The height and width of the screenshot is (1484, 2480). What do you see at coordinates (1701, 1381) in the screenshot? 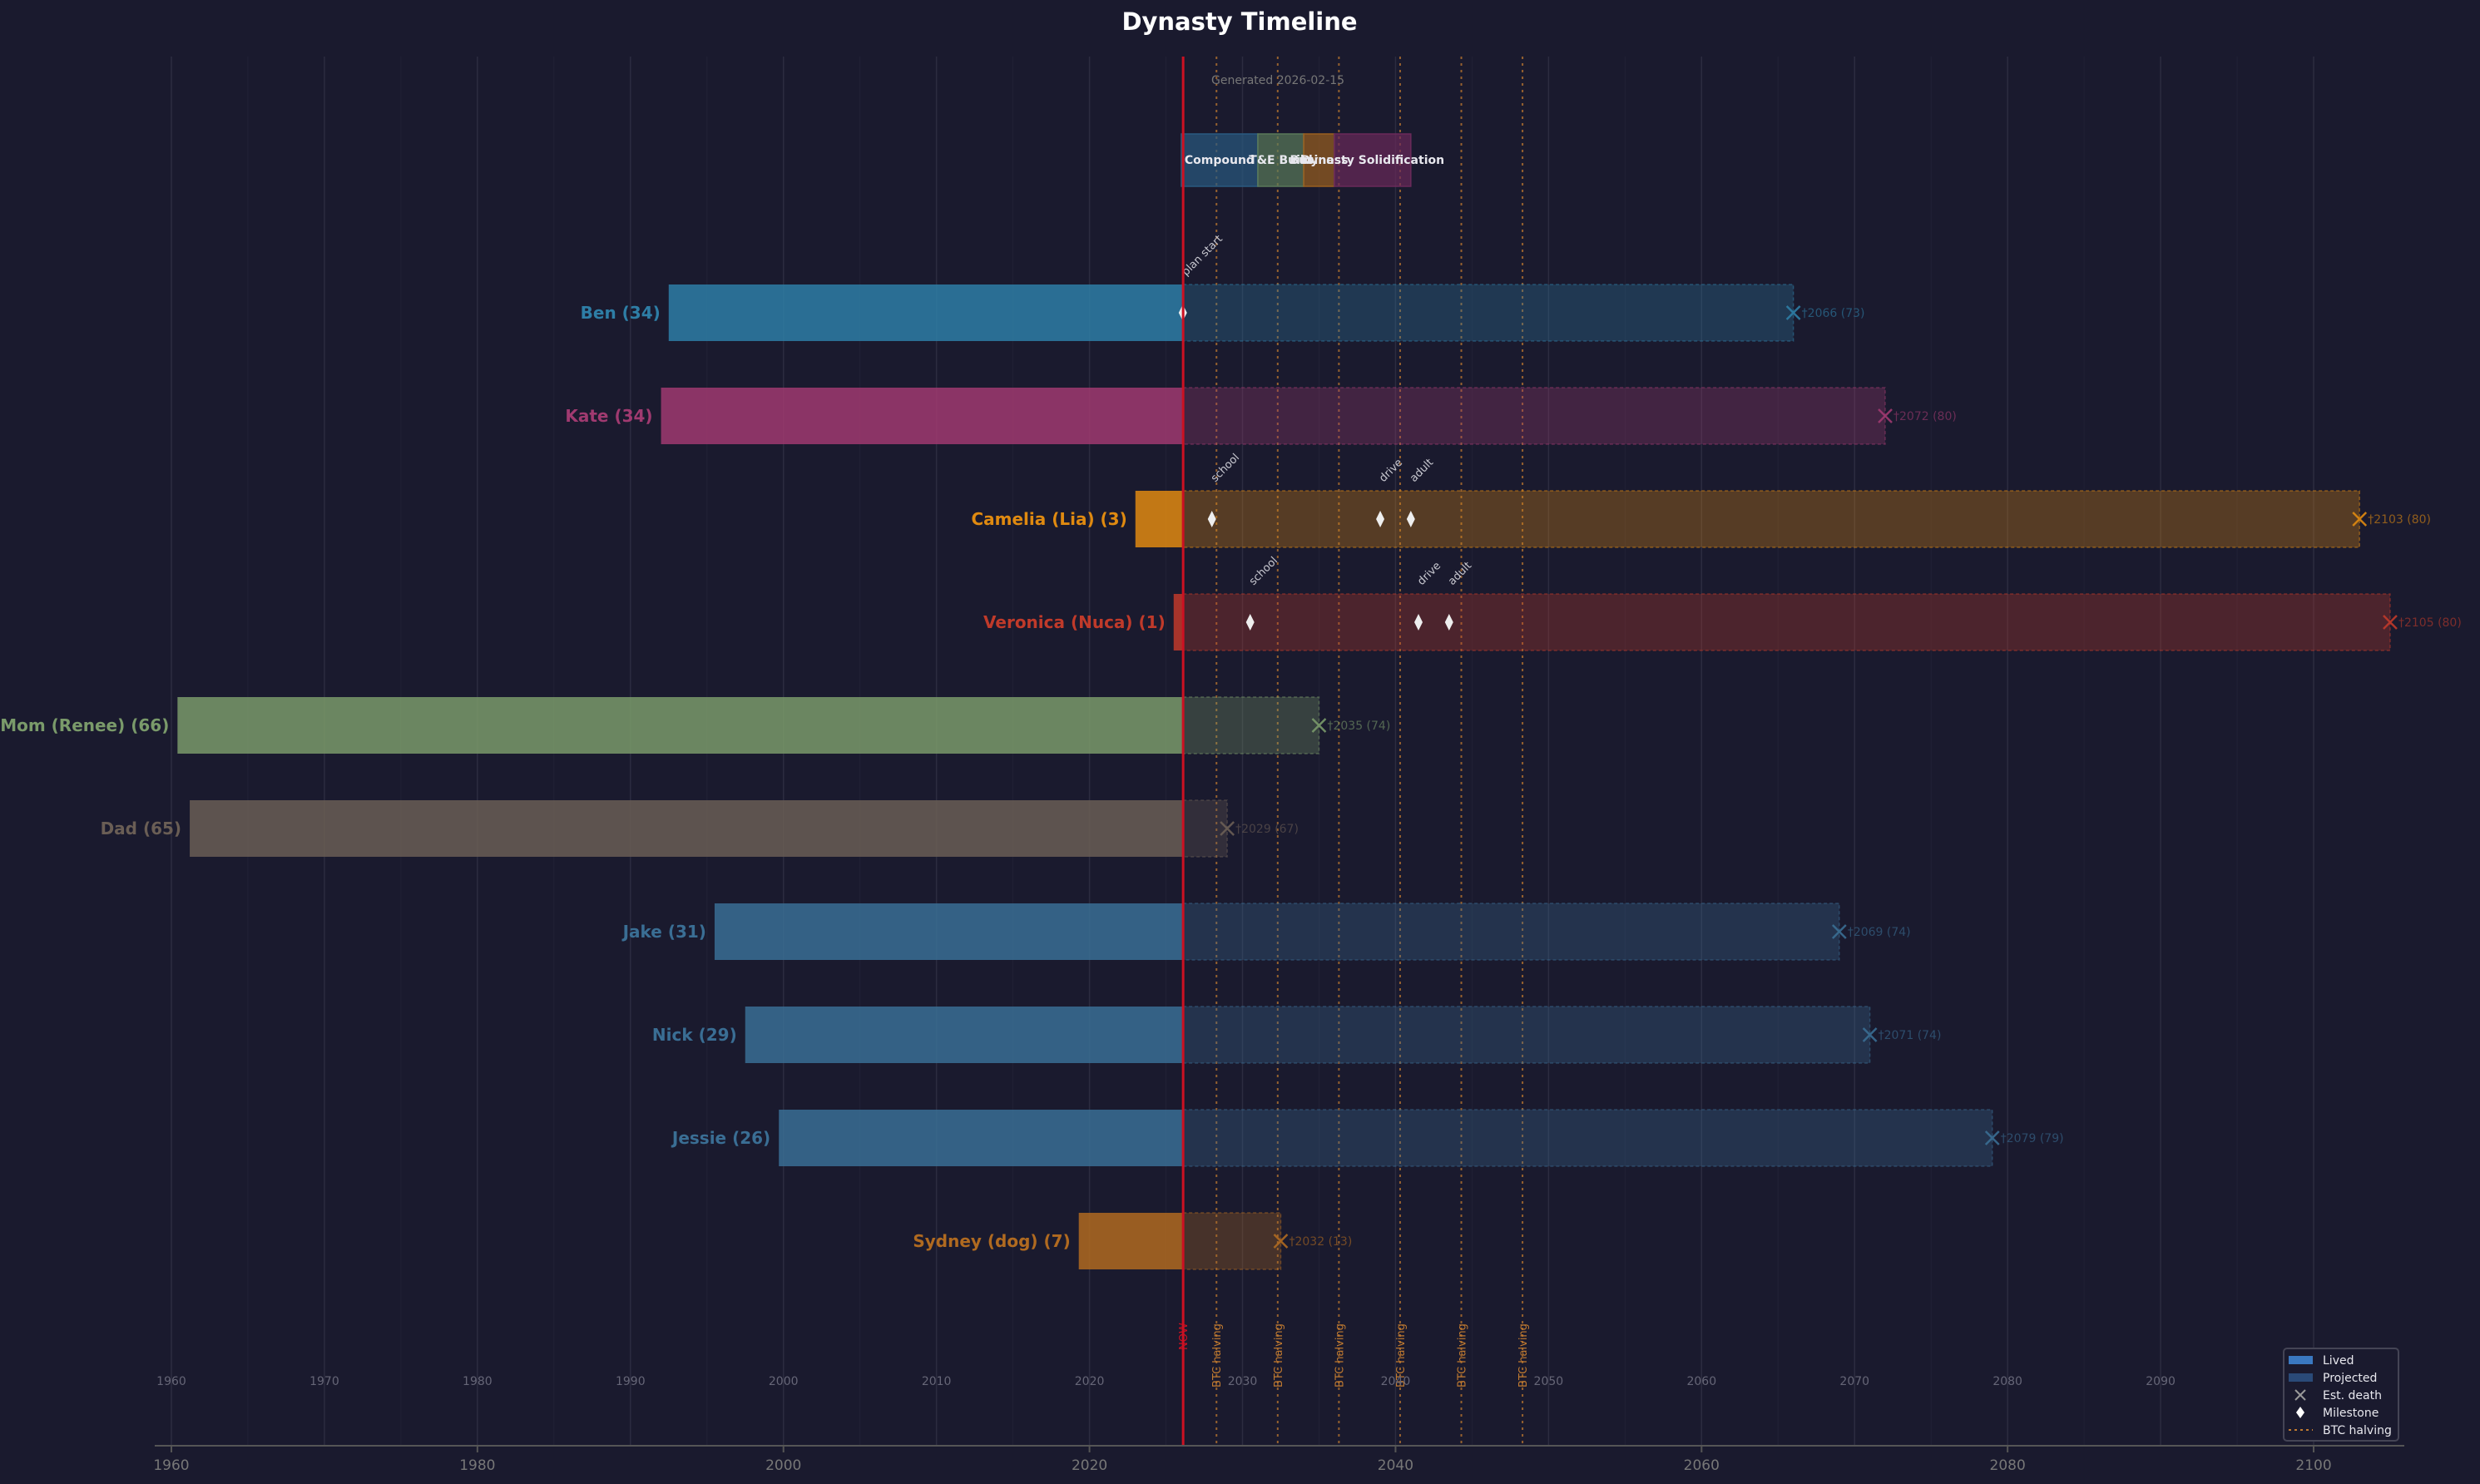
I see `inner-year-label: 2060` at bounding box center [1701, 1381].